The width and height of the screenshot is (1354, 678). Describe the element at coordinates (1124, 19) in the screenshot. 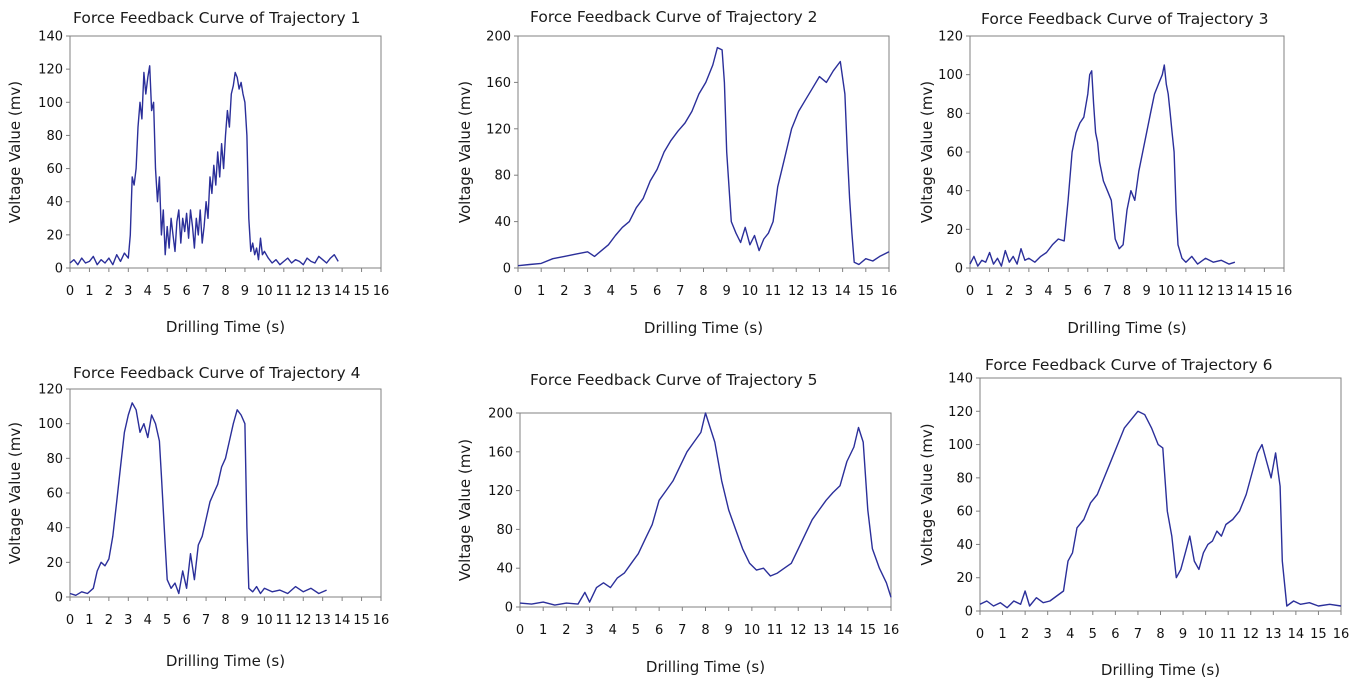

I see `chart-title: Force Feedback Curve of Trajectory 3` at that location.